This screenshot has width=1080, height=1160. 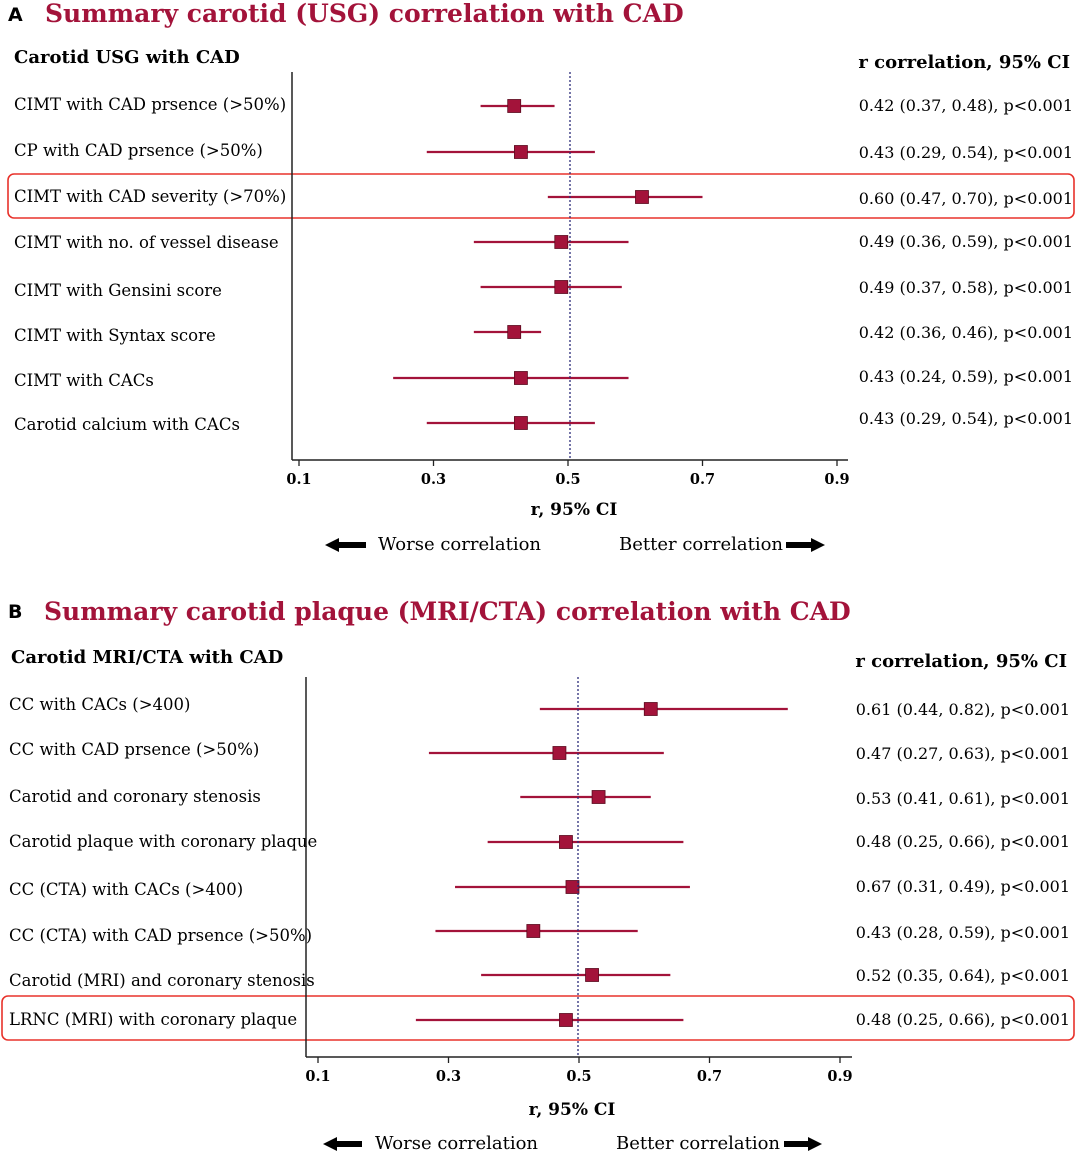 What do you see at coordinates (115, 335) in the screenshot?
I see `row-label: CIMT with Syntax score` at bounding box center [115, 335].